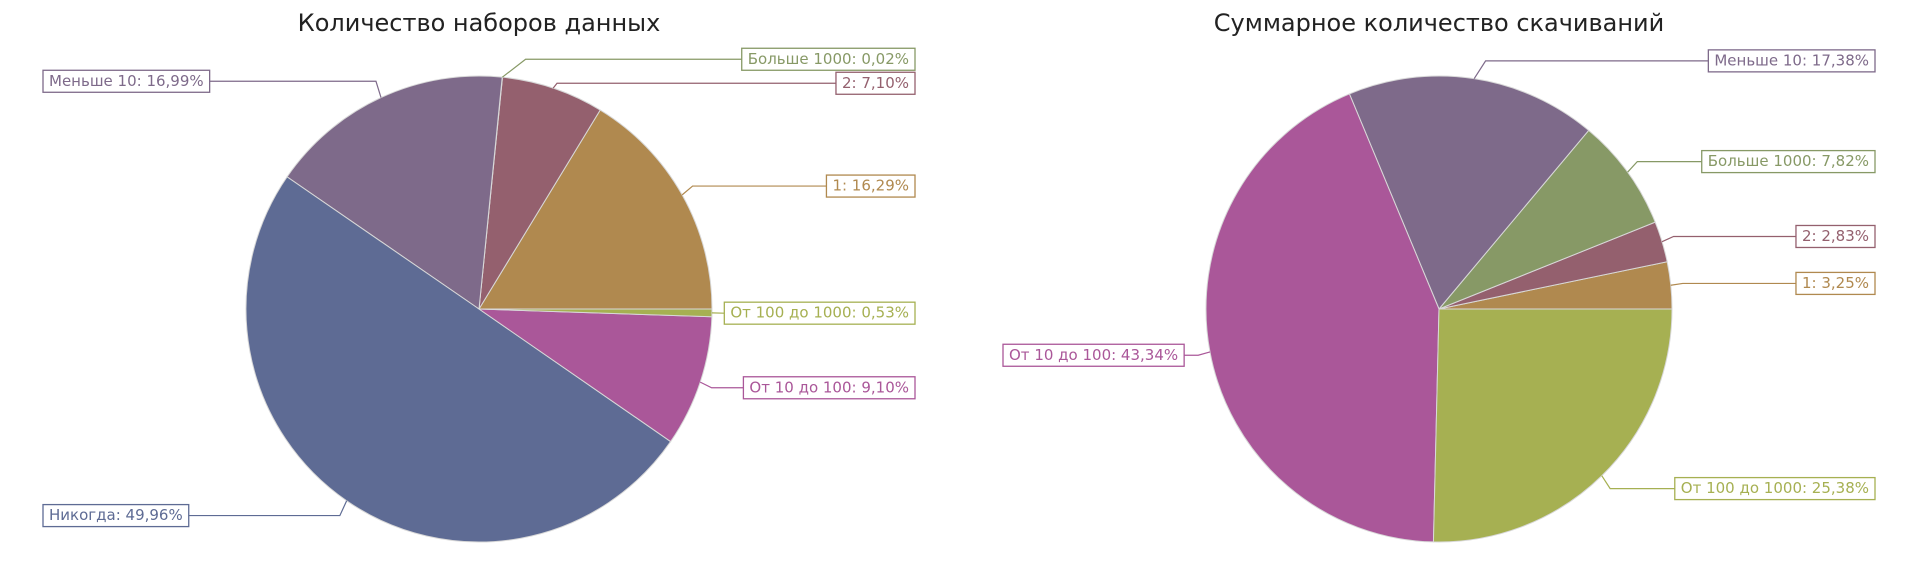 This screenshot has width=1920, height=568. I want to click on chart-title: Суммарное количество скачиваний, so click(1439, 23).